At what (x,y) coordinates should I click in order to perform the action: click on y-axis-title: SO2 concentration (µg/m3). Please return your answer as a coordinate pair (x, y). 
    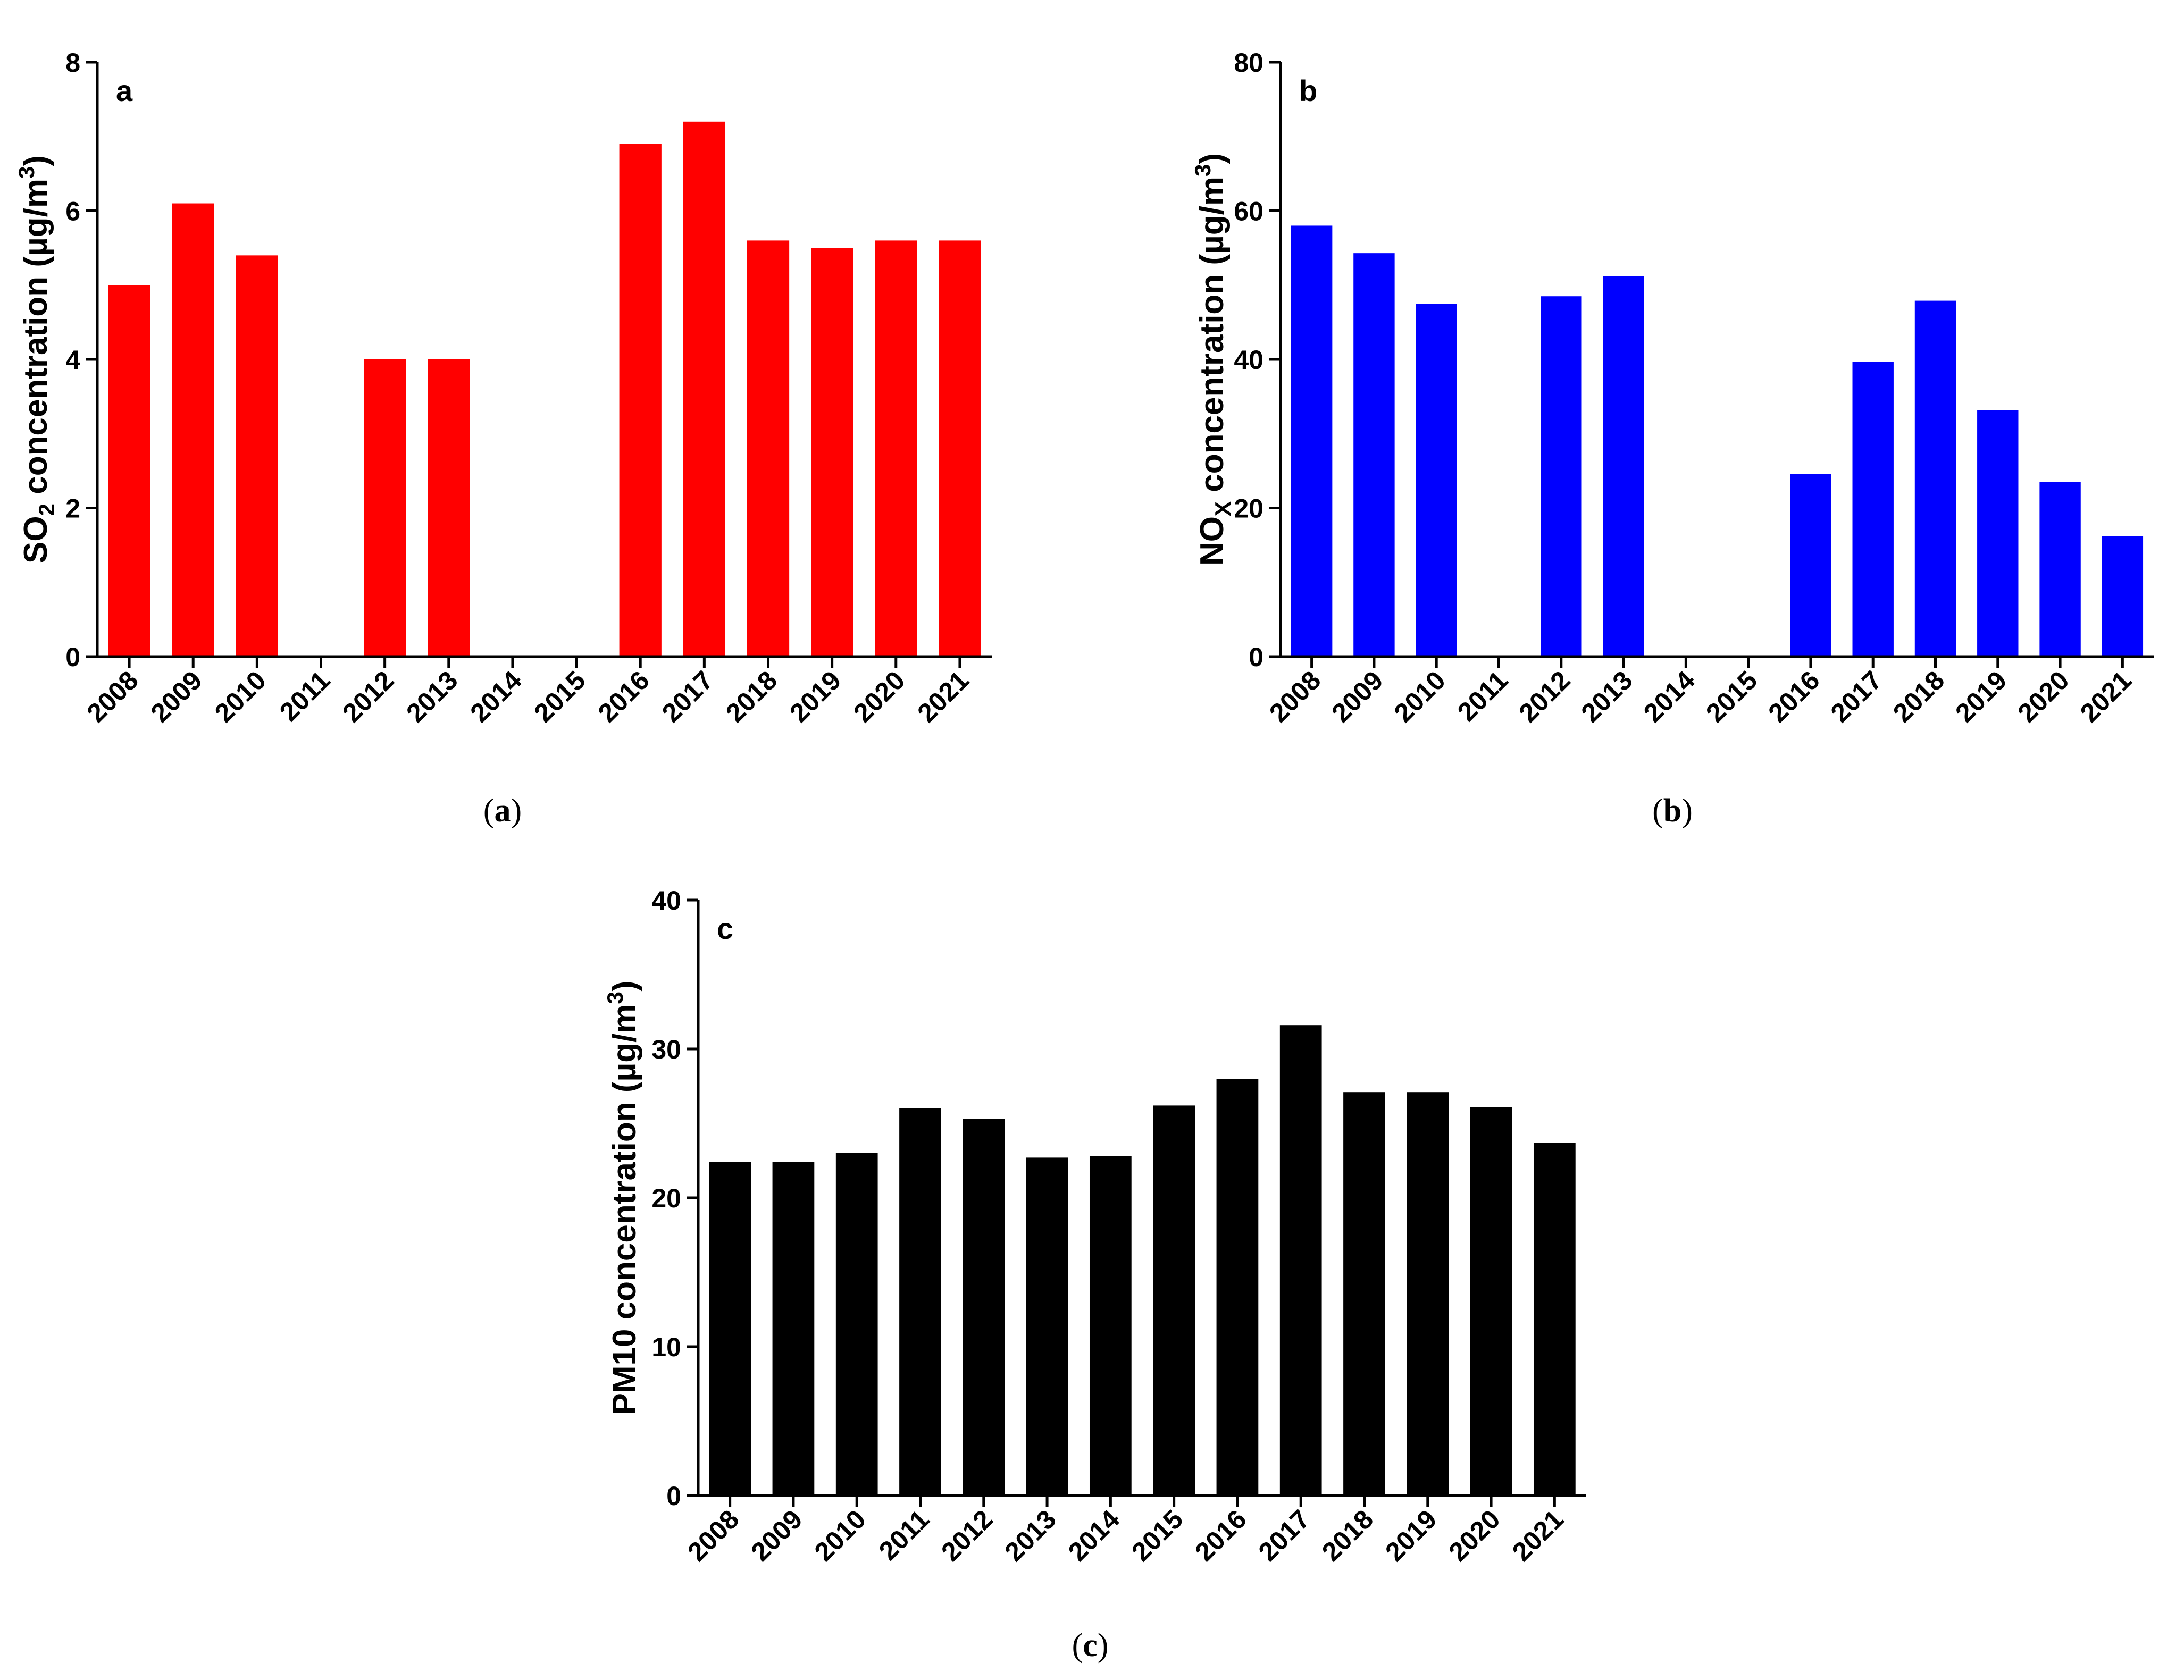
    Looking at the image, I should click on (36, 359).